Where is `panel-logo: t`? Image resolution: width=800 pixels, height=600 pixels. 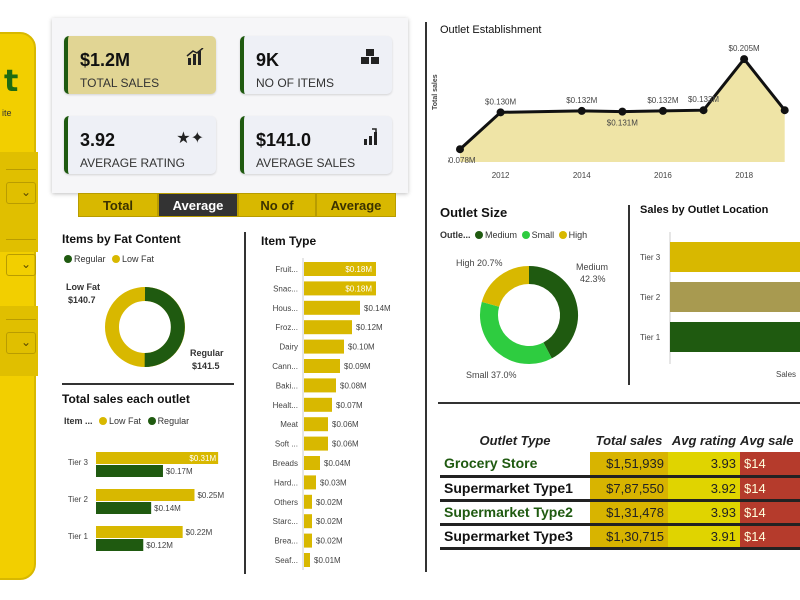
panel-logo: t is located at coordinates (11, 81).